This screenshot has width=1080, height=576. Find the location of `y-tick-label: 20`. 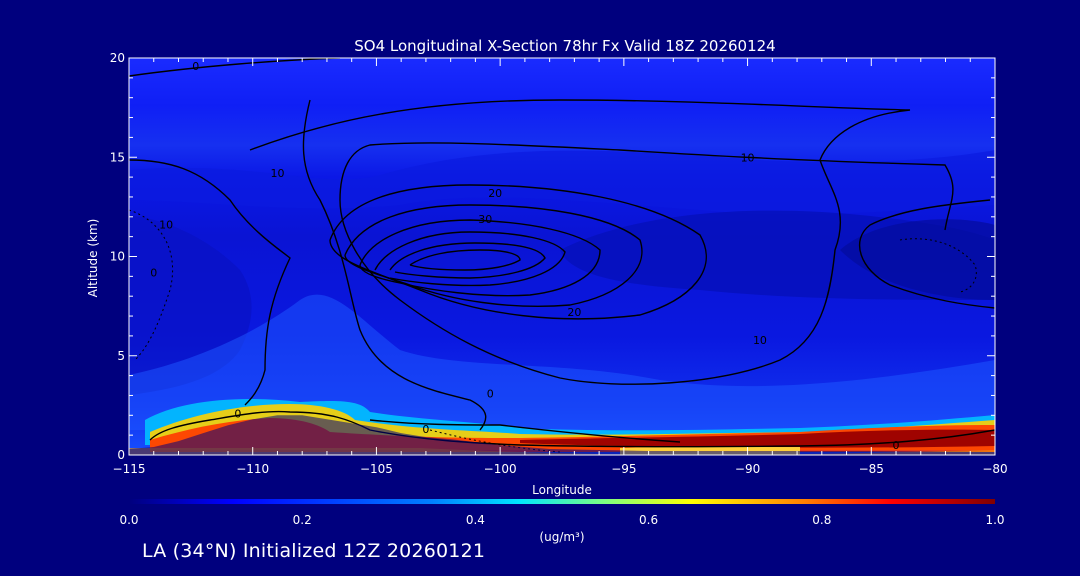

y-tick-label: 20 is located at coordinates (117, 58).